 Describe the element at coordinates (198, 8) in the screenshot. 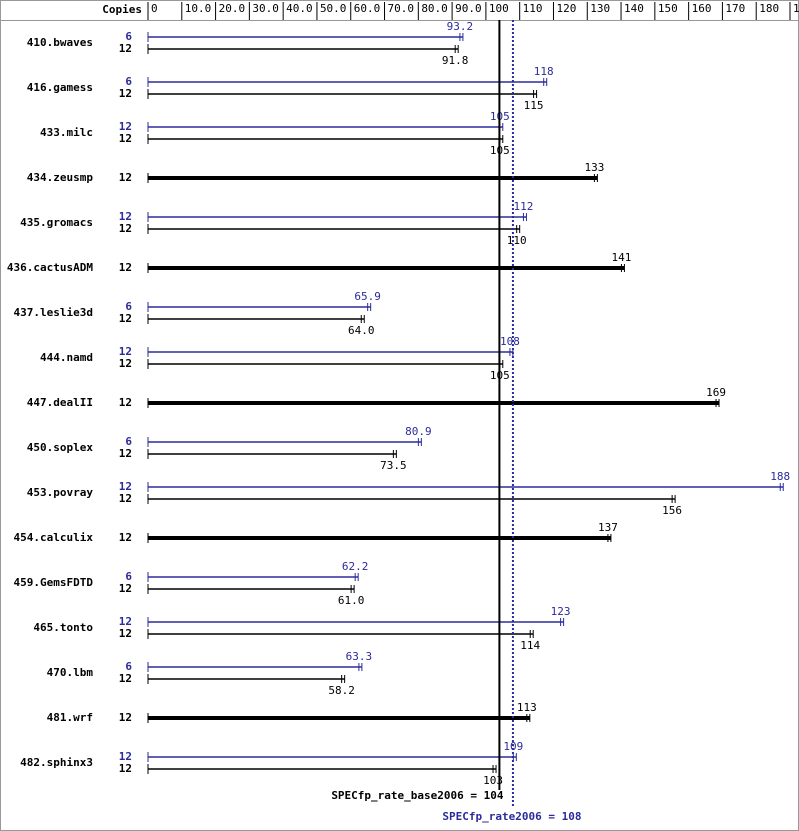

I see `x-tick-label: 10.0` at that location.